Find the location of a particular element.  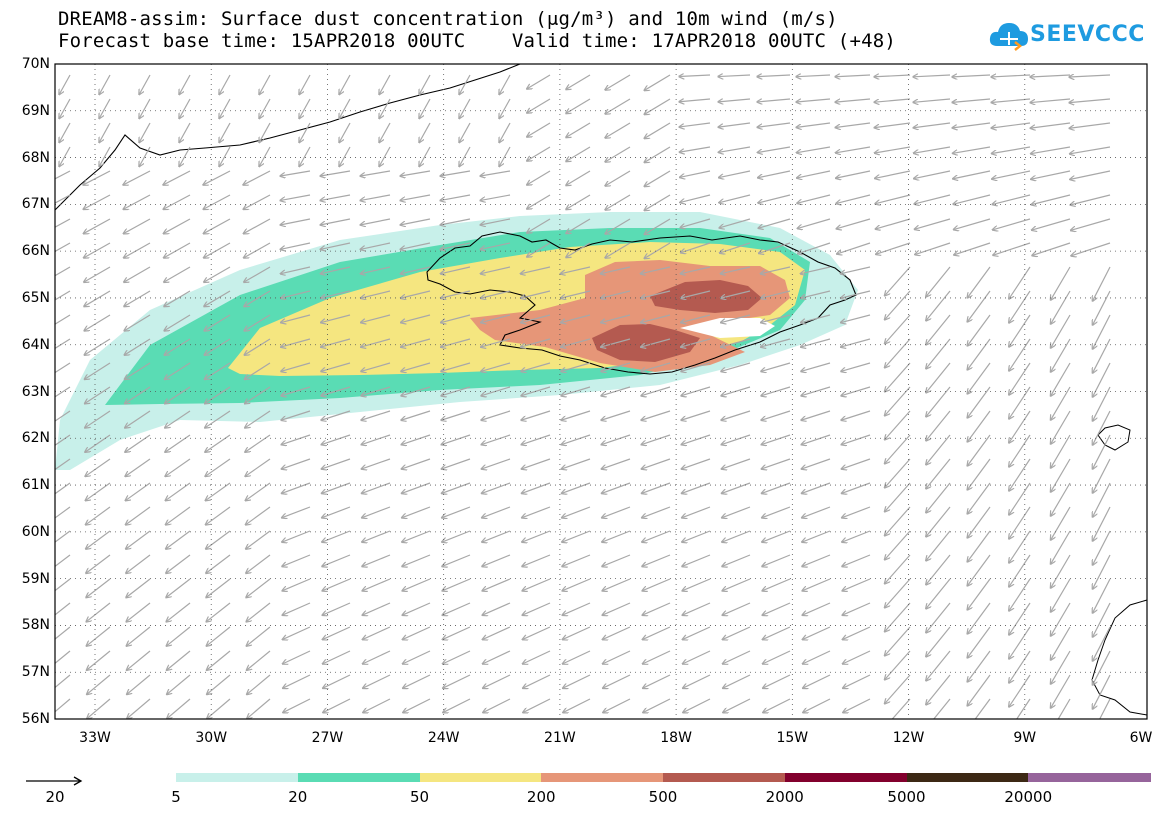

lon-label: 21W is located at coordinates (560, 738).